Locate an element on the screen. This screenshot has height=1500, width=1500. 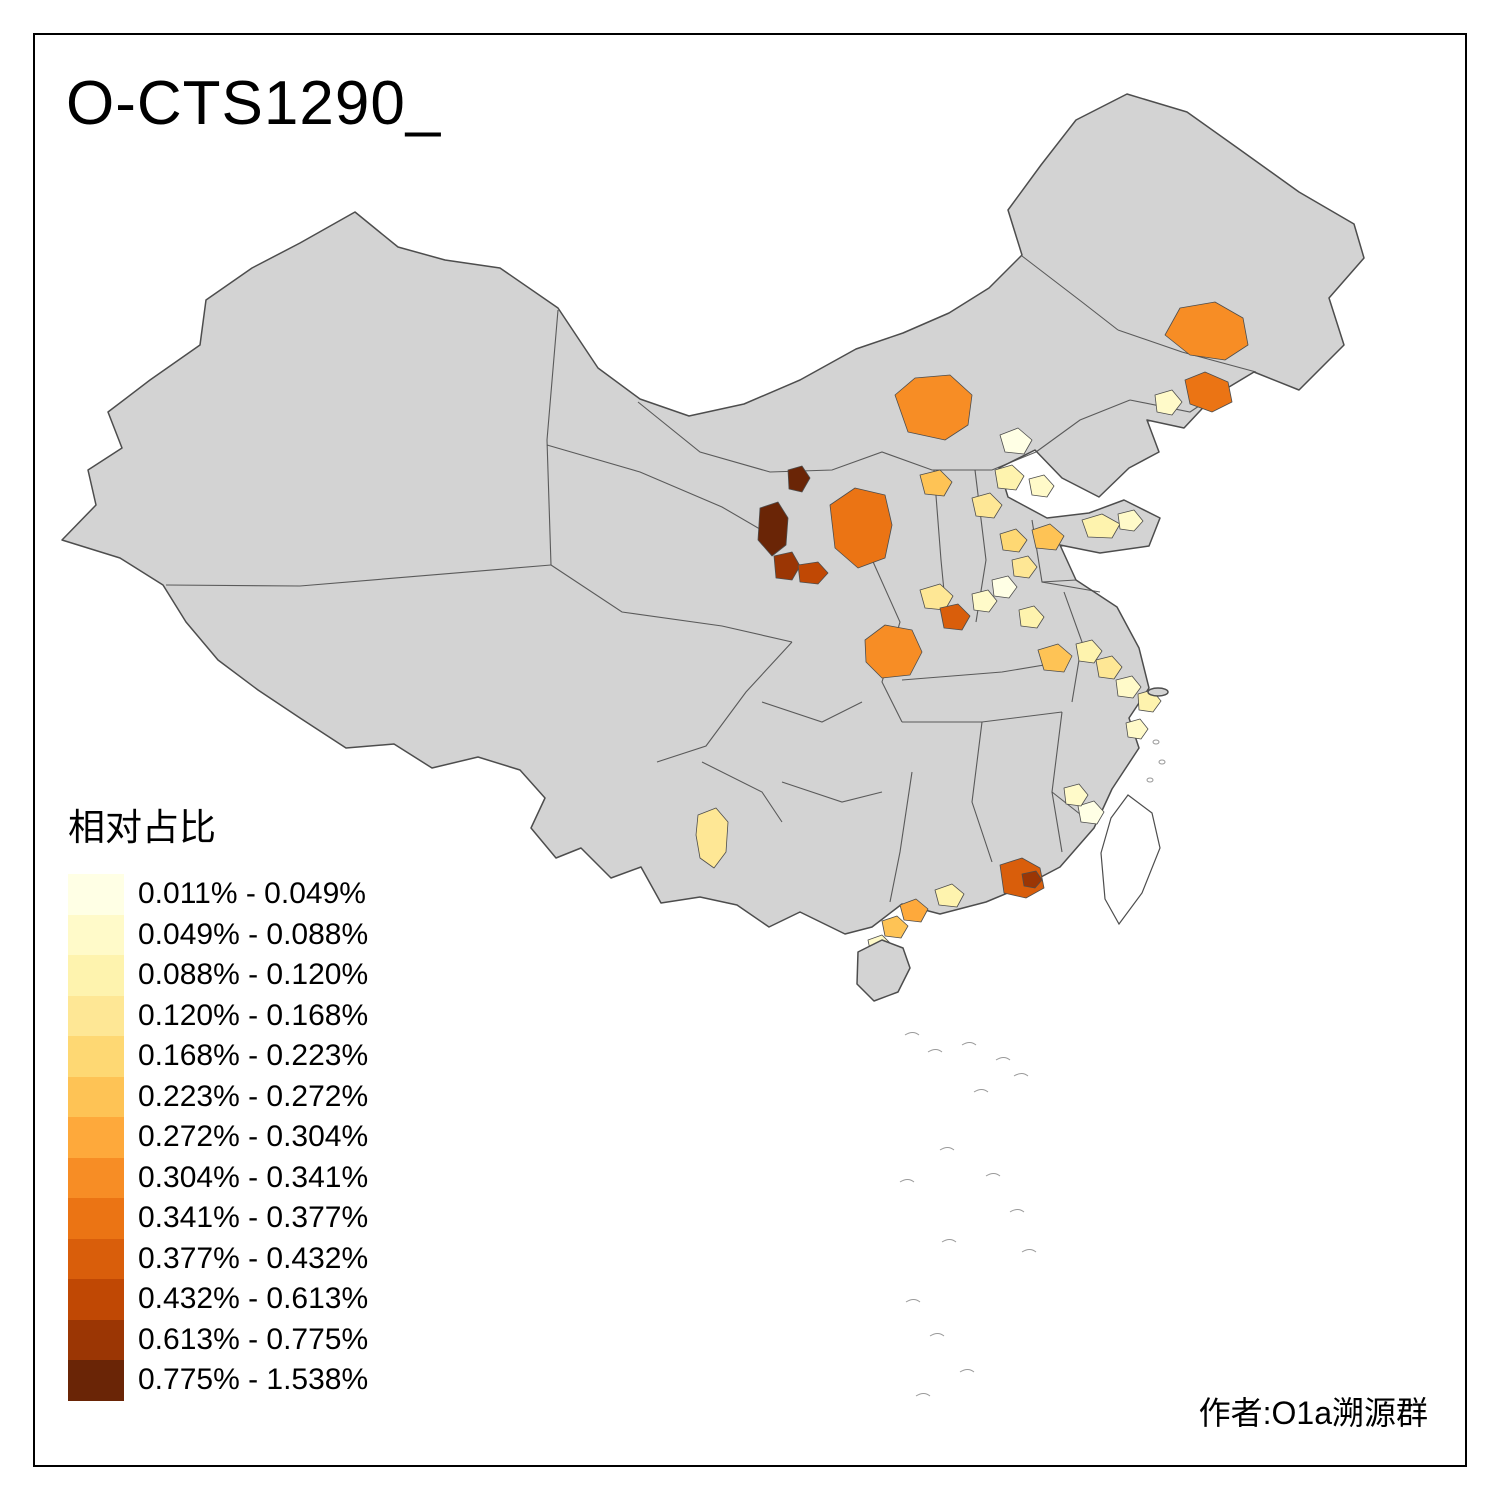
coastal-islands is located at coordinates (1157, 735).